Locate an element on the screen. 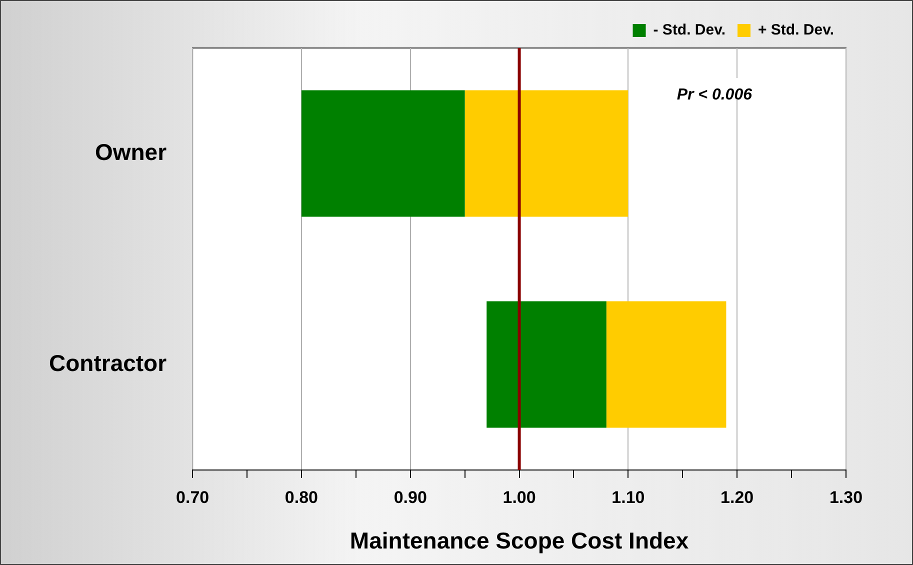  x-tick-label: 0.80 is located at coordinates (301, 497).